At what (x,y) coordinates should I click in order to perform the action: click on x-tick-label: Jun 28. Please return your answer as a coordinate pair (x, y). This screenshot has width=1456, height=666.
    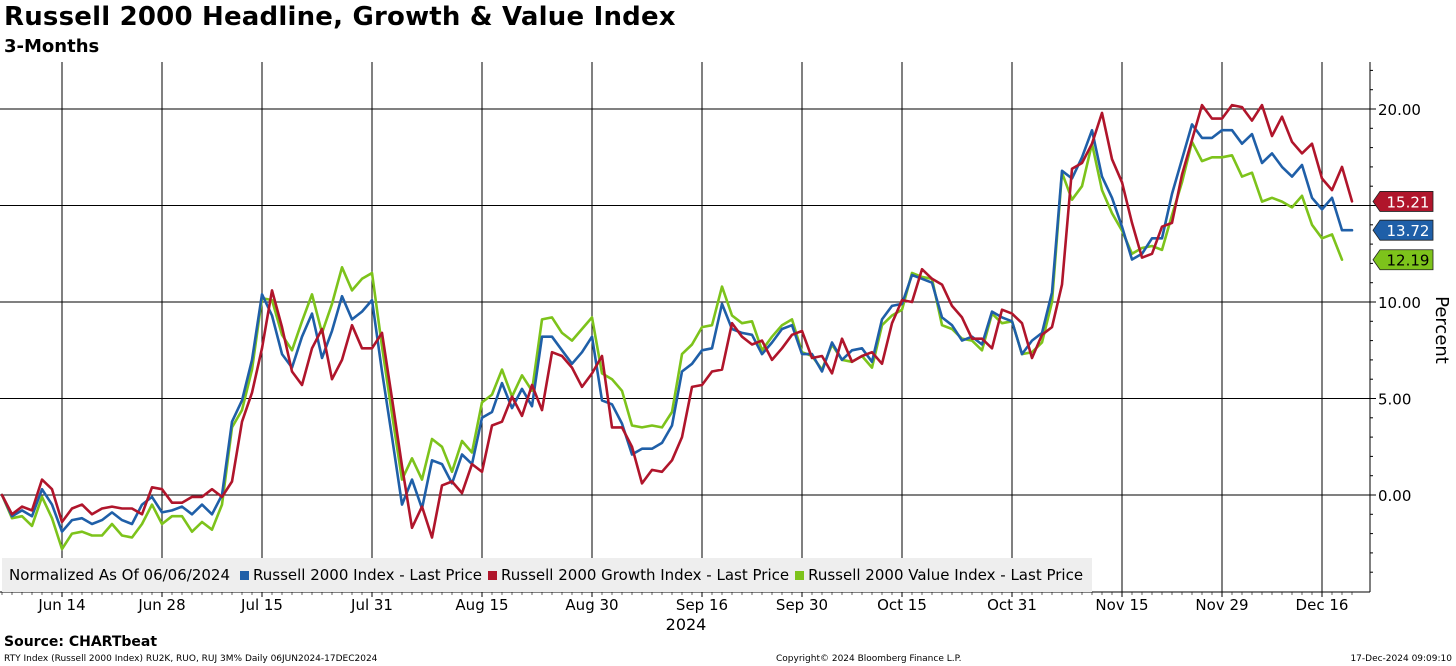
    Looking at the image, I should click on (161, 605).